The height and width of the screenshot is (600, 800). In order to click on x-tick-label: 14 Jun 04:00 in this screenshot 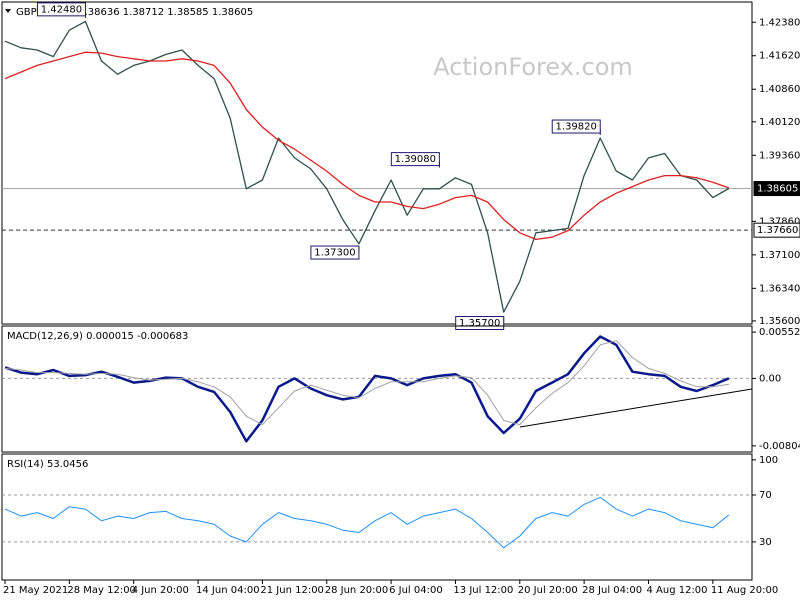, I will do `click(228, 590)`.